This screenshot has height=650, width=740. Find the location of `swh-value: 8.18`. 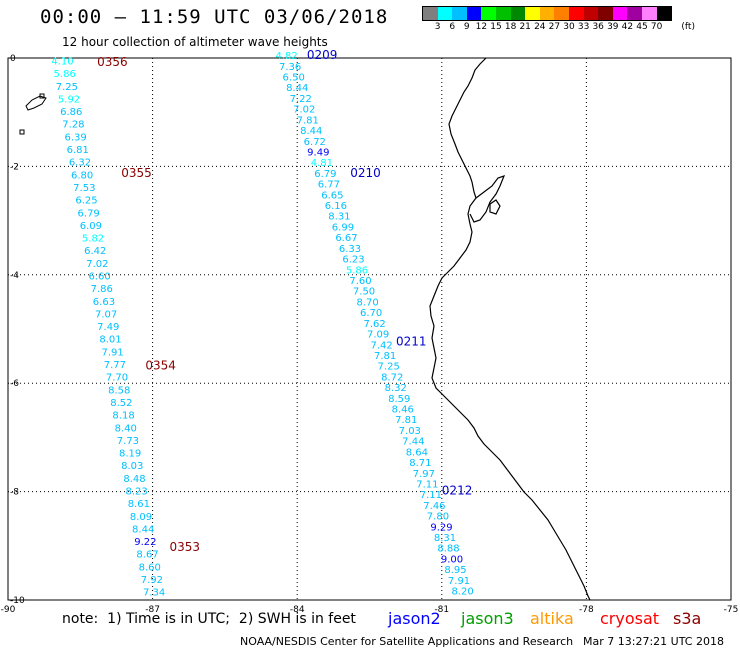

swh-value: 8.18 is located at coordinates (123, 416).